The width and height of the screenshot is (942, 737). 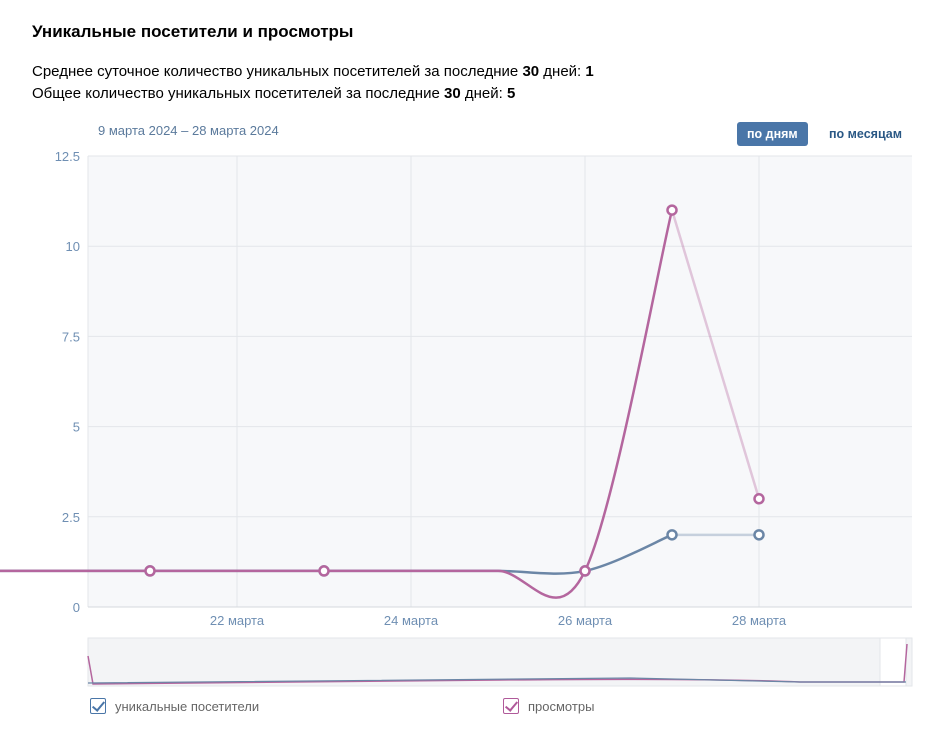 What do you see at coordinates (496, 680) in the screenshot?
I see `navigator-visitors-line` at bounding box center [496, 680].